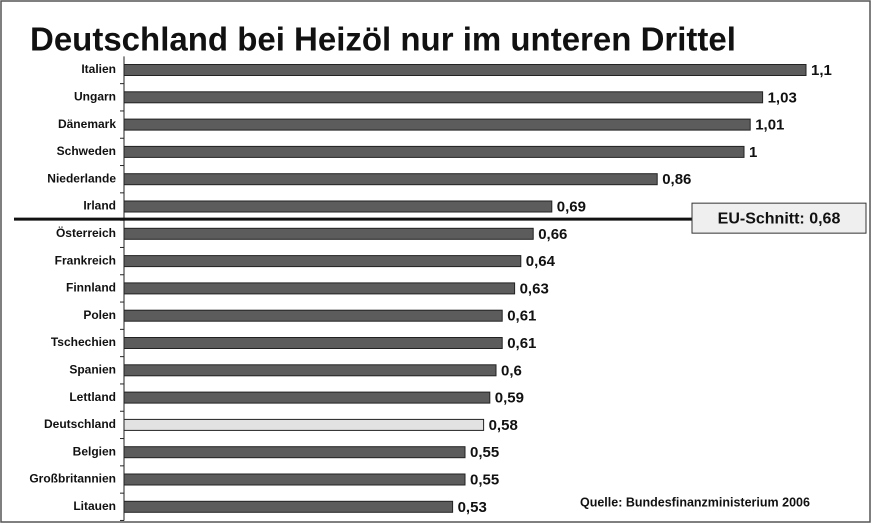  I want to click on value-label: 0,69, so click(571, 206).